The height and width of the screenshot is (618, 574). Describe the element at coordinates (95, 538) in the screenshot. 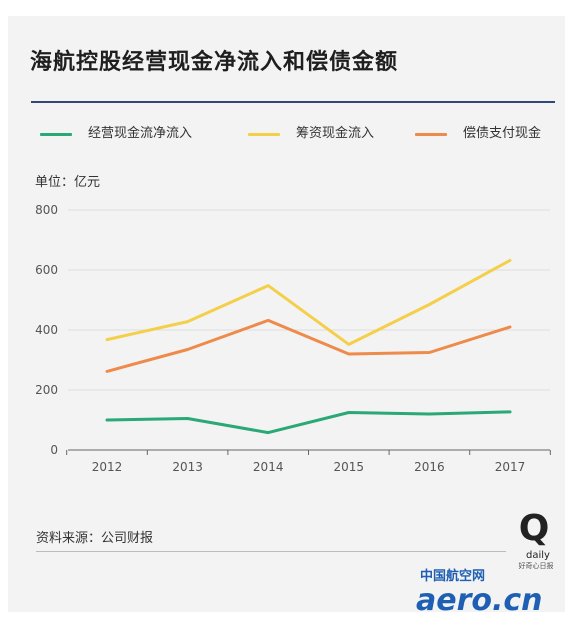

I see `source-label: 资料来源：公司财报` at that location.